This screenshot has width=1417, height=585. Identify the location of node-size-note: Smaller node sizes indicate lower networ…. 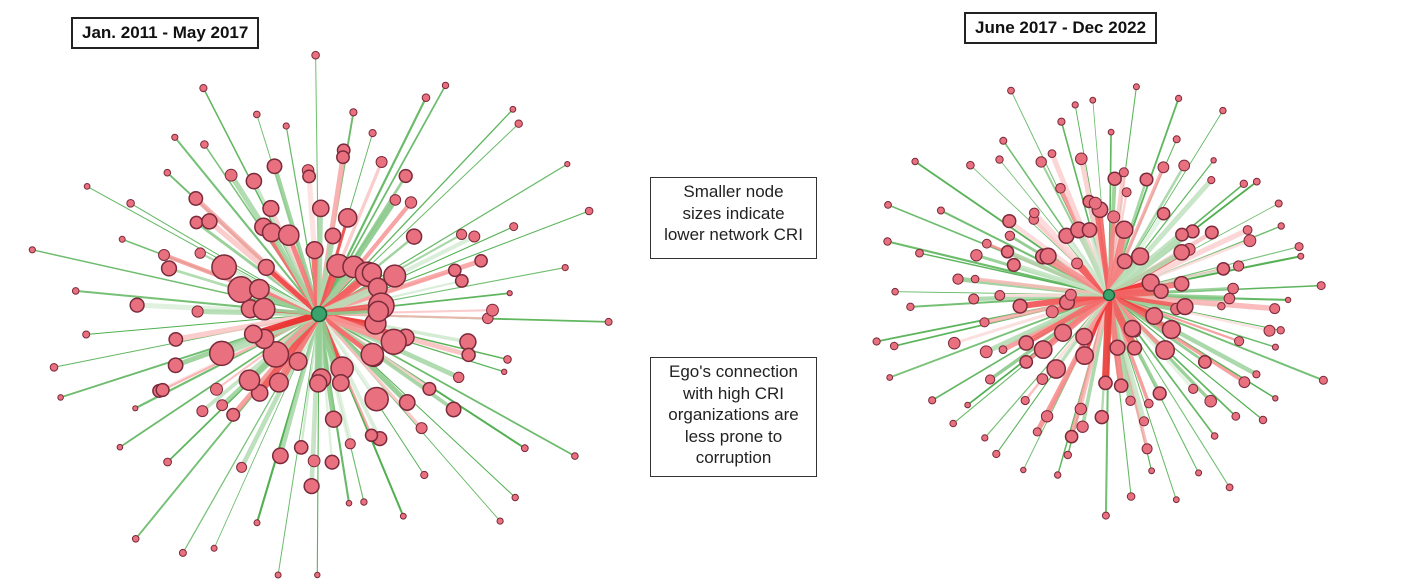
(733, 218).